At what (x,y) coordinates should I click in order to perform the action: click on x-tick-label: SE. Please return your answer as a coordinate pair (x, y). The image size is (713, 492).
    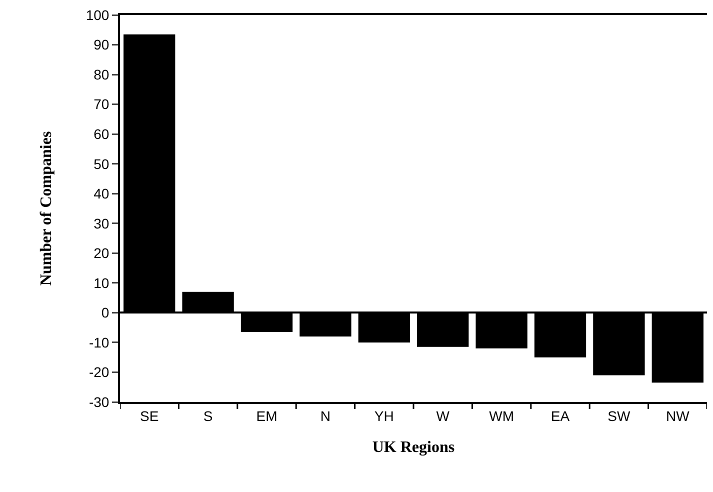
    Looking at the image, I should click on (149, 416).